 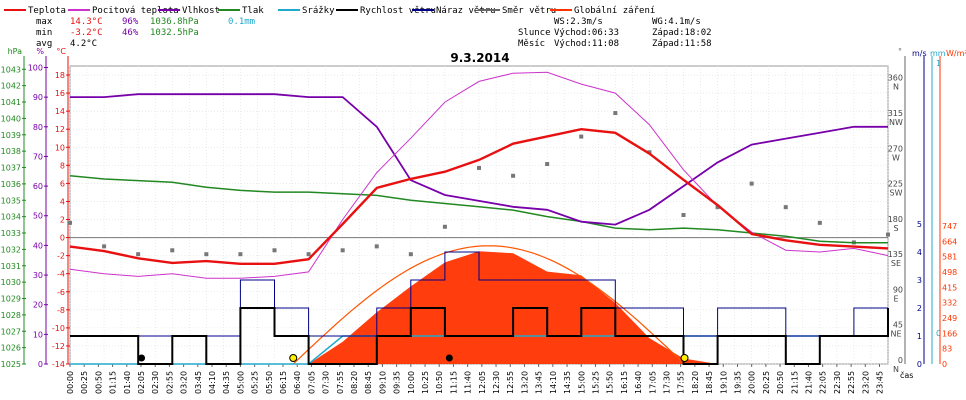 I want to click on axis-mm-title: mm, so click(x=938, y=53).